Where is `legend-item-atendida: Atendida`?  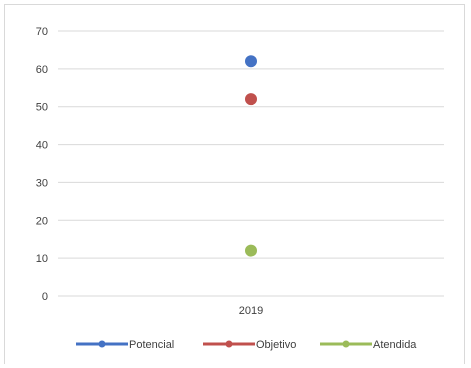 legend-item-atendida: Atendida is located at coordinates (368, 345).